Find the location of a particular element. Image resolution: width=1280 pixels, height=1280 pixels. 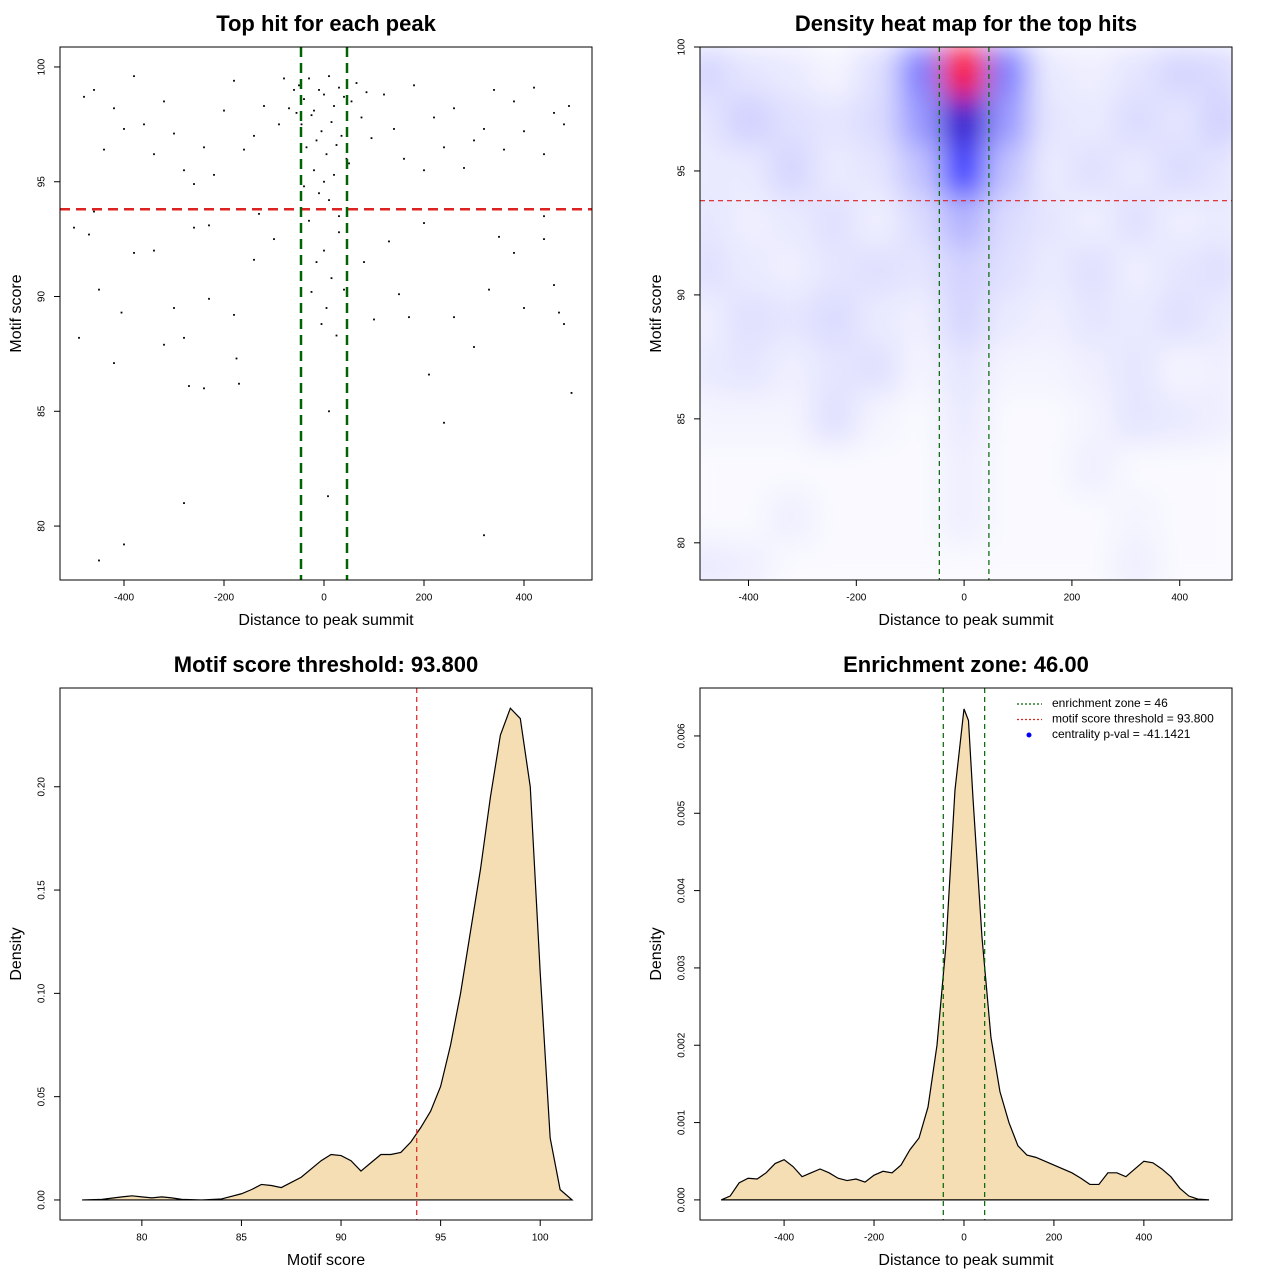

y-tick-label: 95 is located at coordinates (42, 182).